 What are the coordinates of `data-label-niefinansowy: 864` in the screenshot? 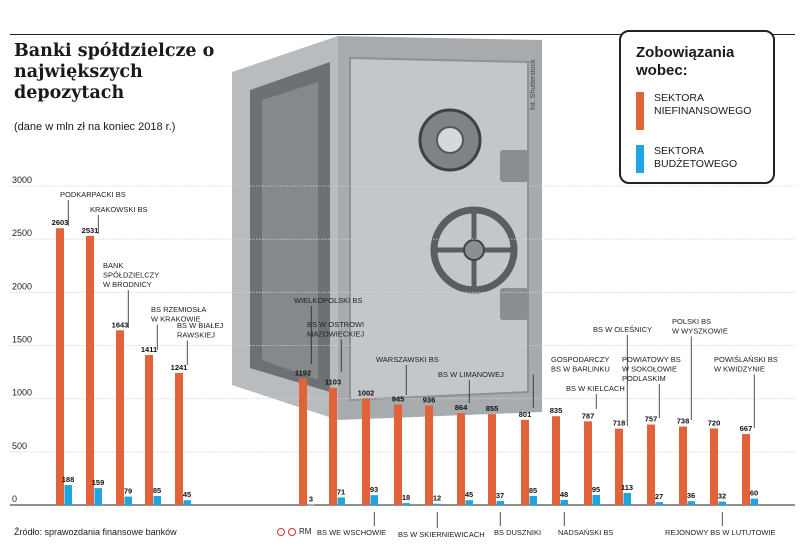 It's located at (461, 407).